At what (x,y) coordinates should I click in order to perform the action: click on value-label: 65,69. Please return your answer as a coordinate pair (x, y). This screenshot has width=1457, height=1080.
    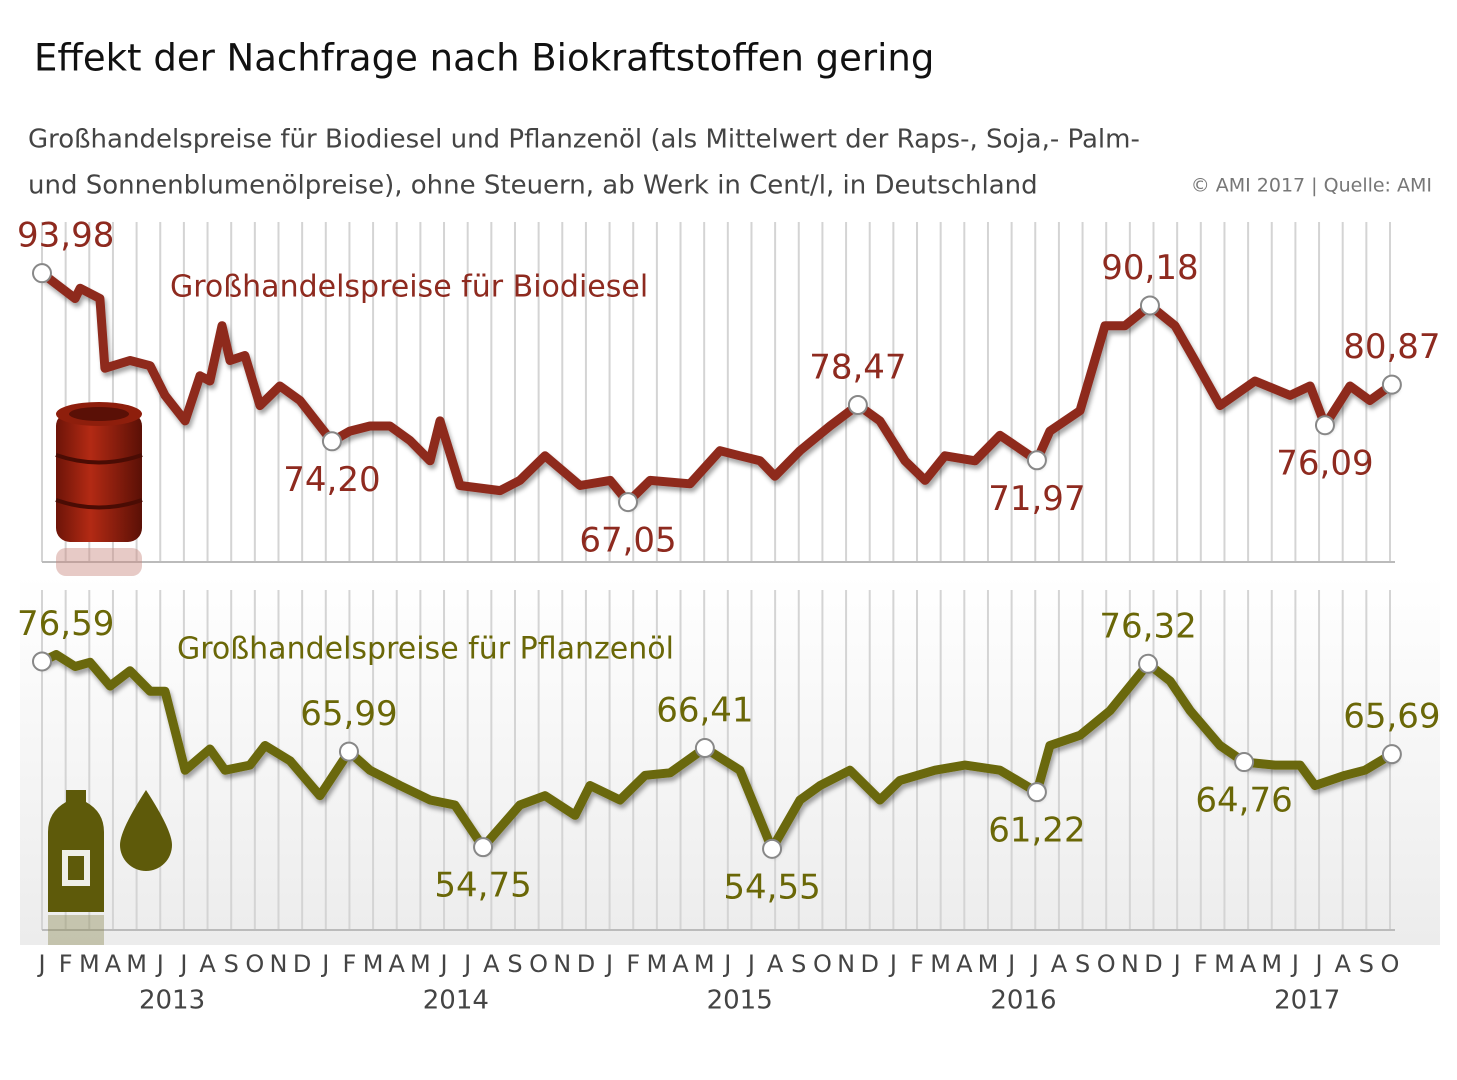
    Looking at the image, I should click on (1391, 717).